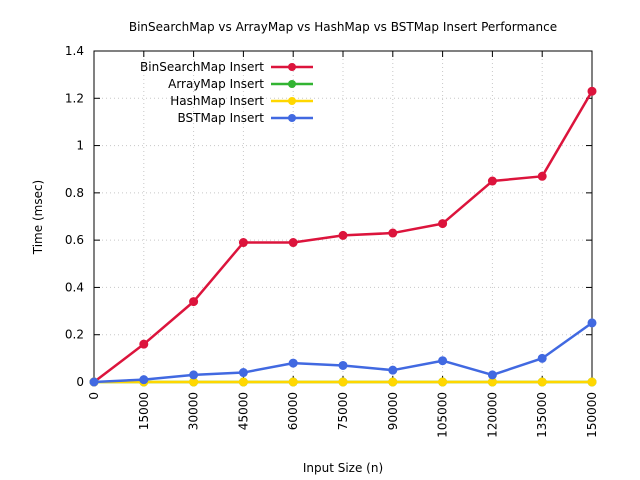 The image size is (640, 480). Describe the element at coordinates (80, 146) in the screenshot. I see `y-tick-label: 1` at that location.